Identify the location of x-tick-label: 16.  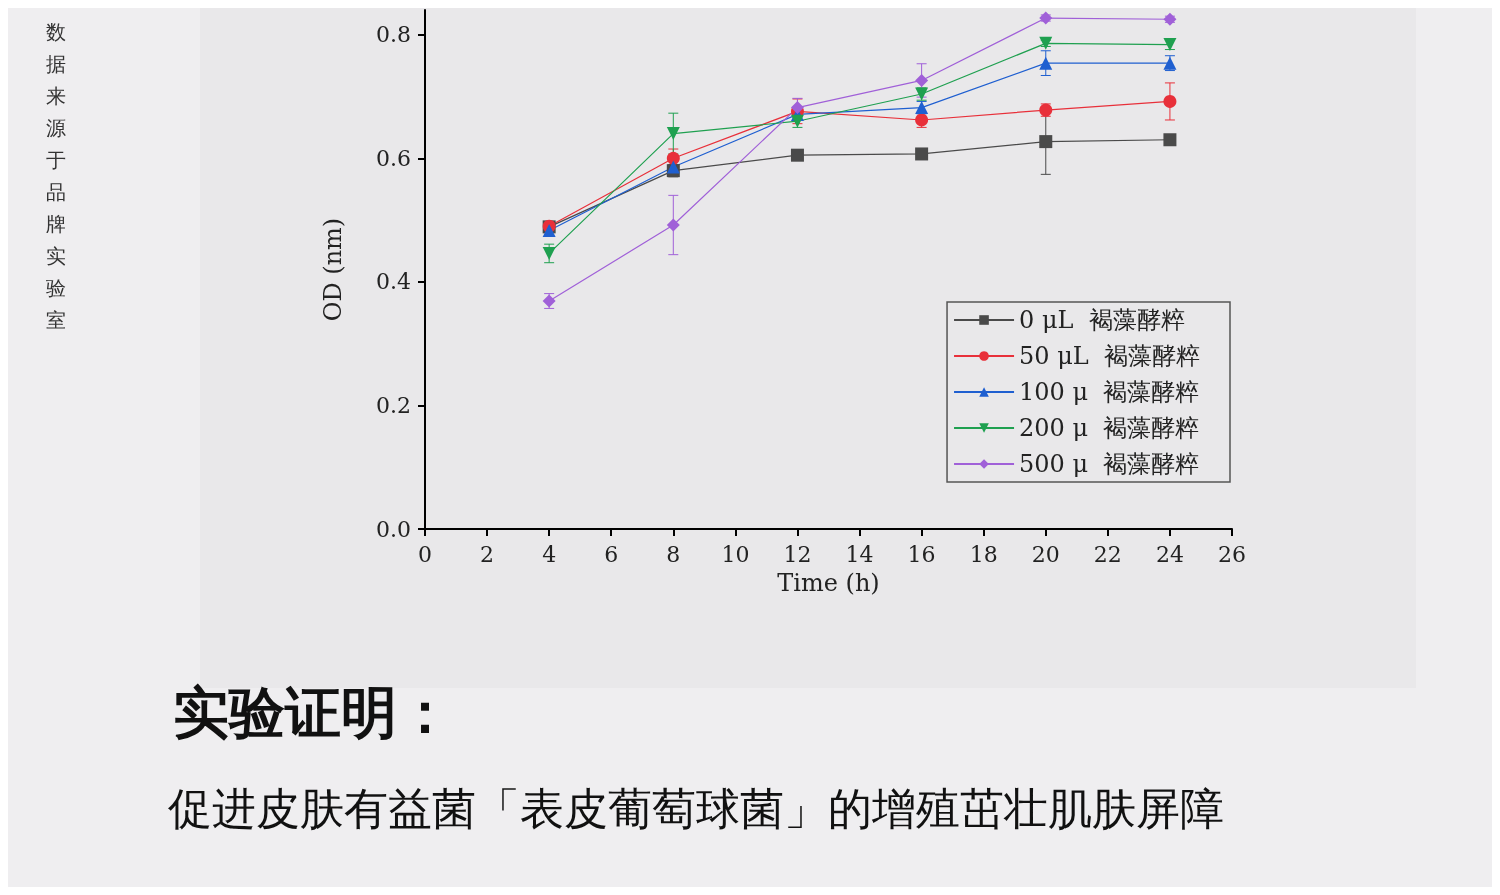
(921, 554).